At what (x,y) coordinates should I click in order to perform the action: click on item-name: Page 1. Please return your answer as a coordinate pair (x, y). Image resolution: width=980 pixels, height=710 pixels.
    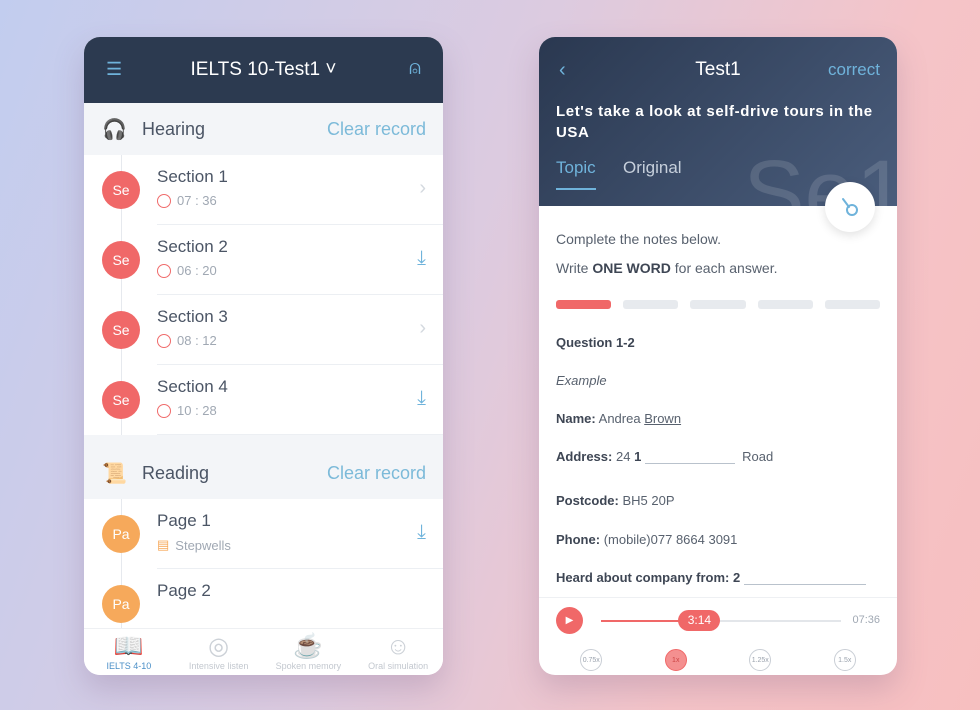
    Looking at the image, I should click on (184, 520).